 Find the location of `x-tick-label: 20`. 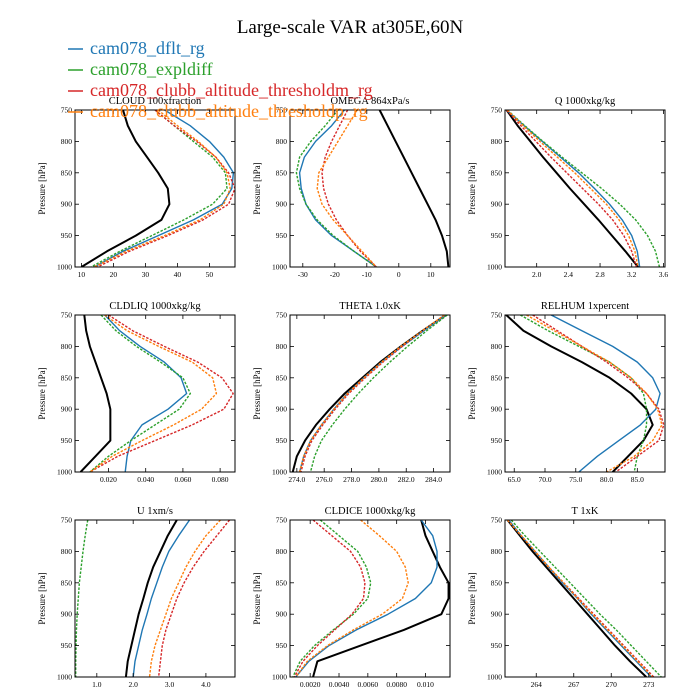

x-tick-label: 20 is located at coordinates (114, 274).